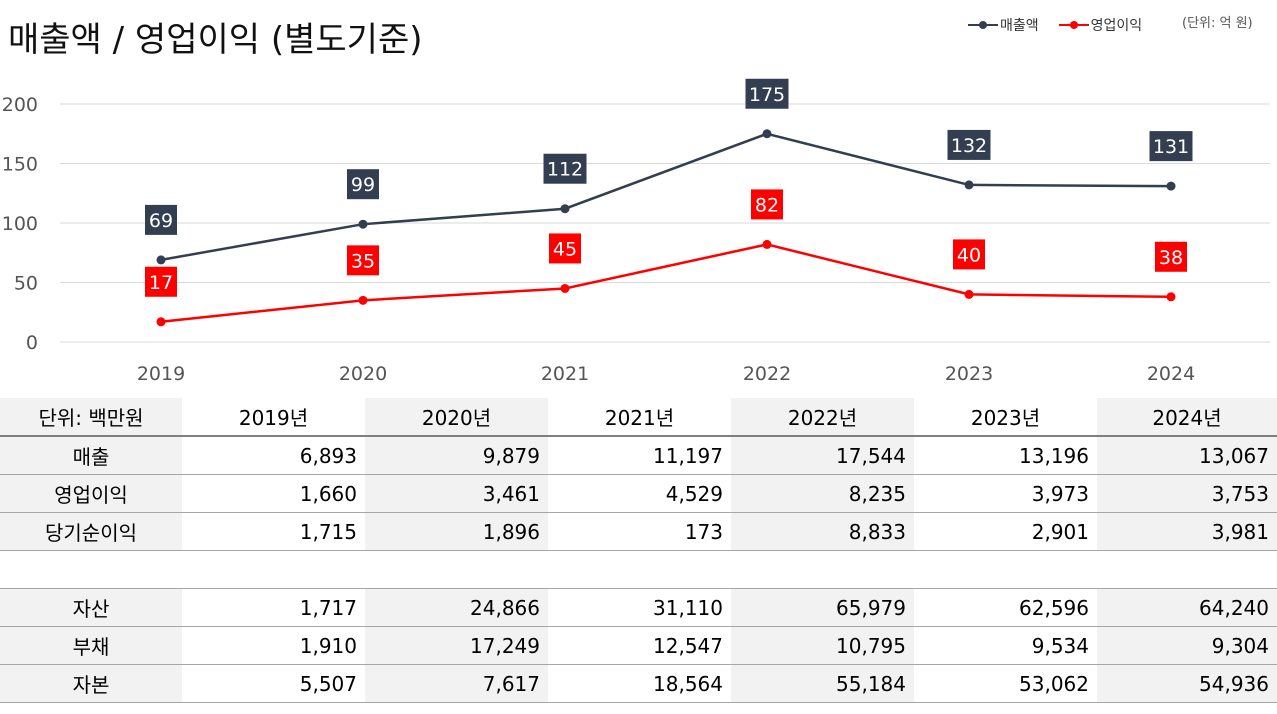  I want to click on legend-item-revenue: 매출액, so click(1003, 25).